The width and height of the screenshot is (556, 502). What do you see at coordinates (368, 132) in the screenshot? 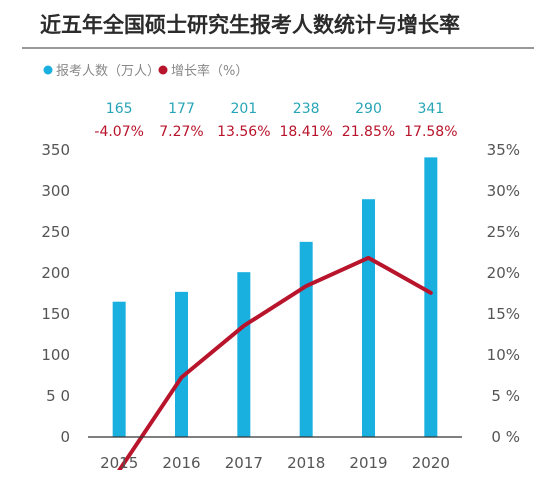
I see `rate-label-2019: 21.85%` at bounding box center [368, 132].